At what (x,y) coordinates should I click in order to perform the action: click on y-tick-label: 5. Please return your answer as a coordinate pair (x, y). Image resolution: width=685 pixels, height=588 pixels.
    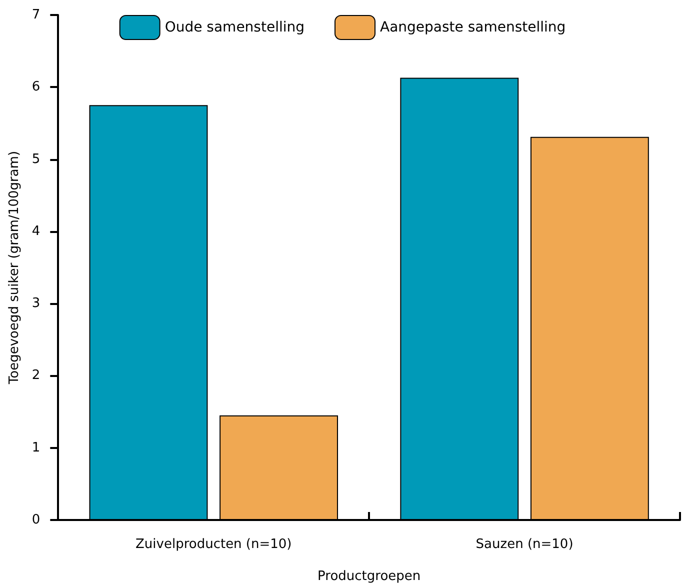
    Looking at the image, I should click on (36, 159).